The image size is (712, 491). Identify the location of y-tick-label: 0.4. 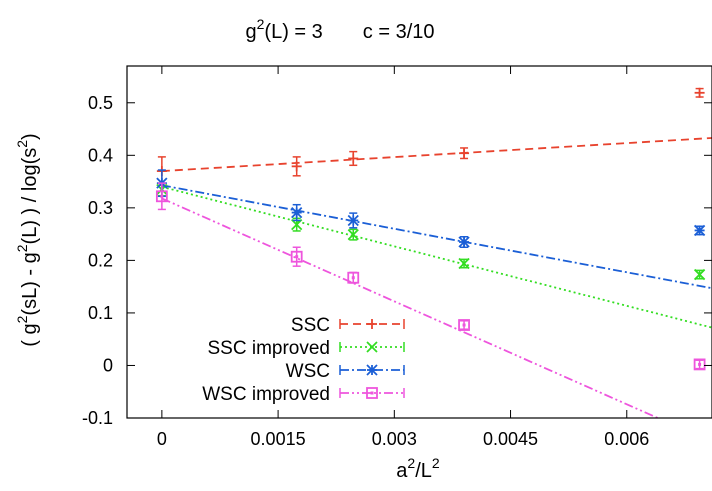
(100, 155).